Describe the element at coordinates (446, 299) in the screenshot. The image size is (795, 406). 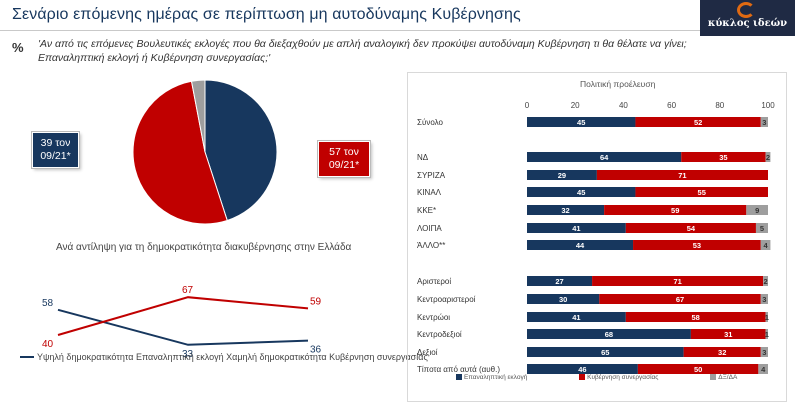
I see `category-label: Κεντροαριστεροί` at that location.